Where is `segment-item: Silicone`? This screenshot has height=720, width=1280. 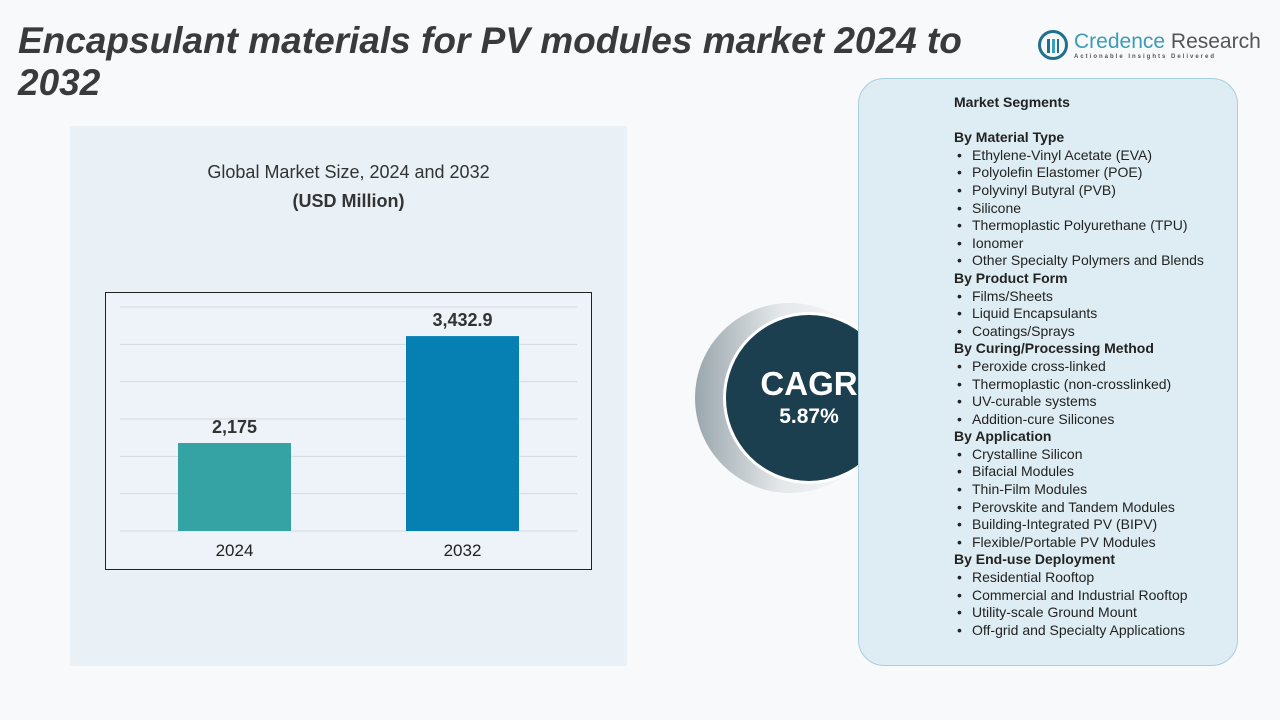
segment-item: Silicone is located at coordinates (1095, 209).